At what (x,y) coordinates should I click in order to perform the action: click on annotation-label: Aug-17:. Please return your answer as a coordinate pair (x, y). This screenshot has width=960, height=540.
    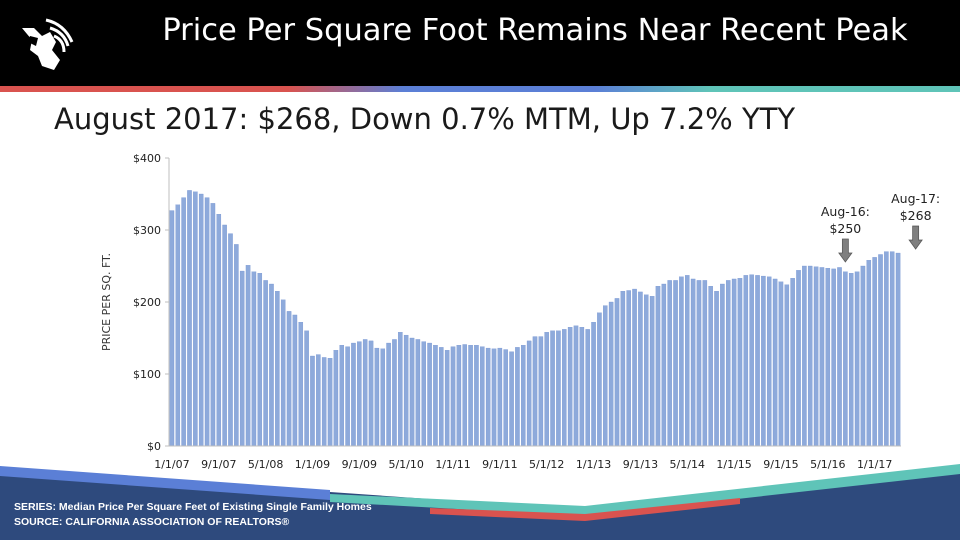
    Looking at the image, I should click on (915, 198).